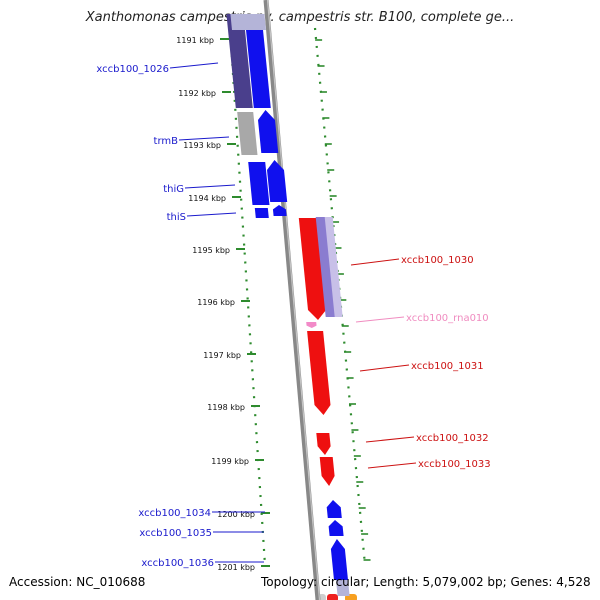 This screenshot has width=600, height=600. I want to click on position-tick-label: 1199 kbp, so click(230, 461).